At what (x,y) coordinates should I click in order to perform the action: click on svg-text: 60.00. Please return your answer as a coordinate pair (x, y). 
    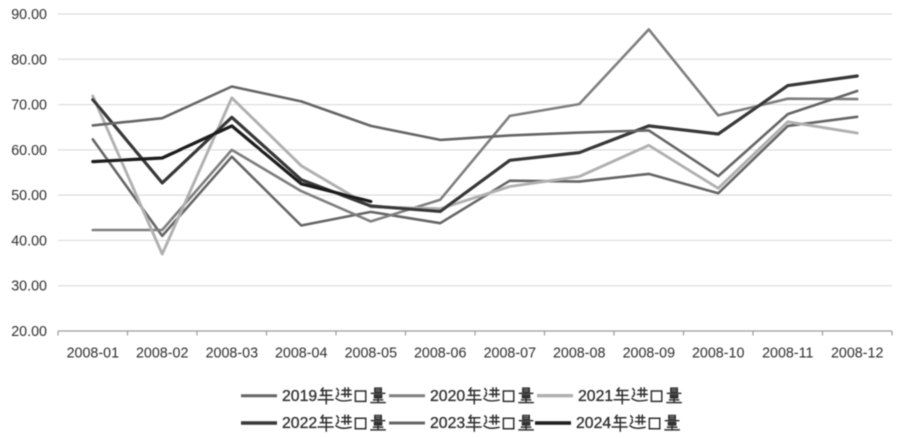
    Looking at the image, I should click on (29, 151).